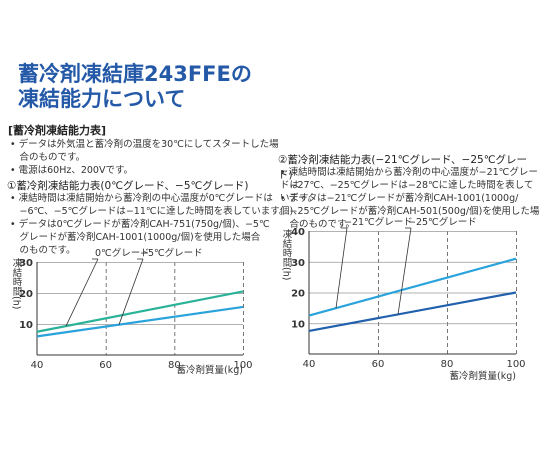 The height and width of the screenshot is (450, 540). Describe the element at coordinates (17, 283) in the screenshot. I see `chart1-y-axis-label: 凍結時間(h)` at that location.